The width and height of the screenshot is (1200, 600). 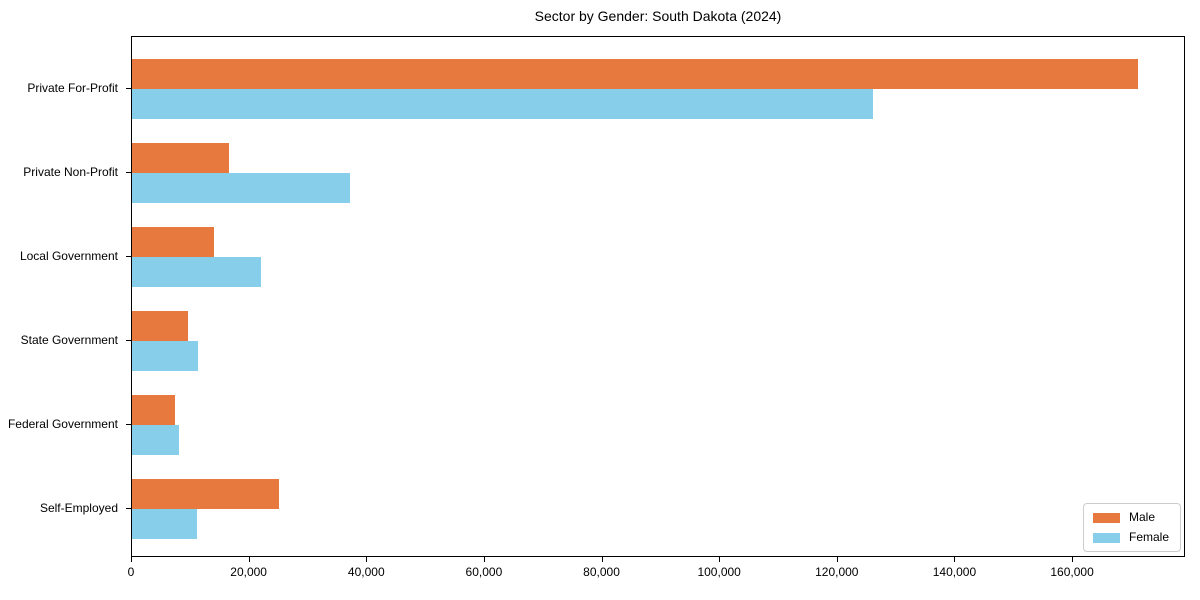 What do you see at coordinates (1072, 572) in the screenshot?
I see `x-tick-label-8: 160,000` at bounding box center [1072, 572].